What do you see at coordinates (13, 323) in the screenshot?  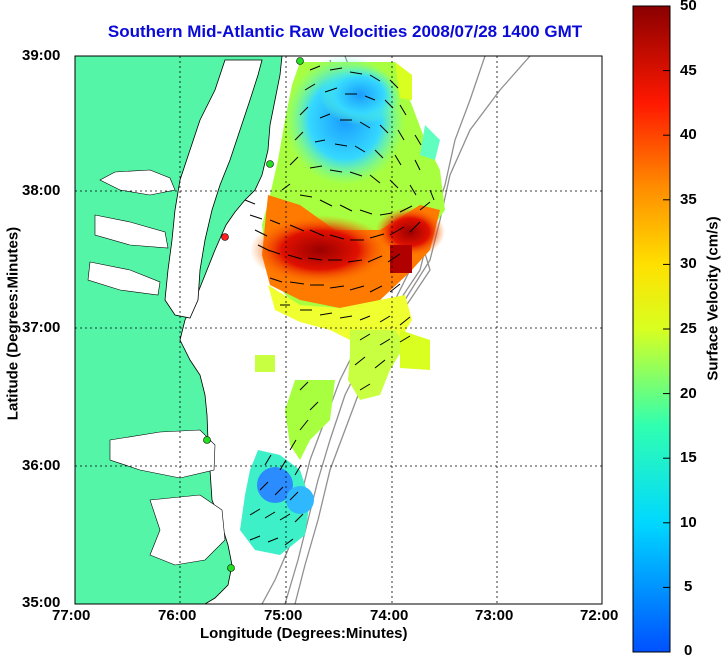 I see `y-axis-label: Latitude (Degrees:Minutes)` at bounding box center [13, 323].